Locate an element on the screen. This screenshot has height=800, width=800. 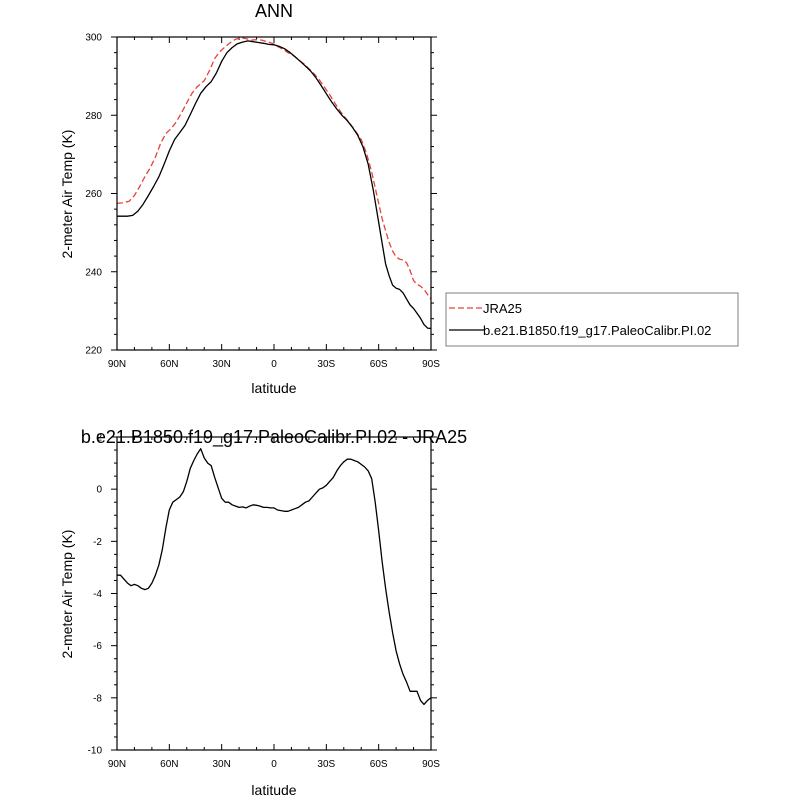
bottom-panel-x-tick-label: 30S is located at coordinates (326, 764).